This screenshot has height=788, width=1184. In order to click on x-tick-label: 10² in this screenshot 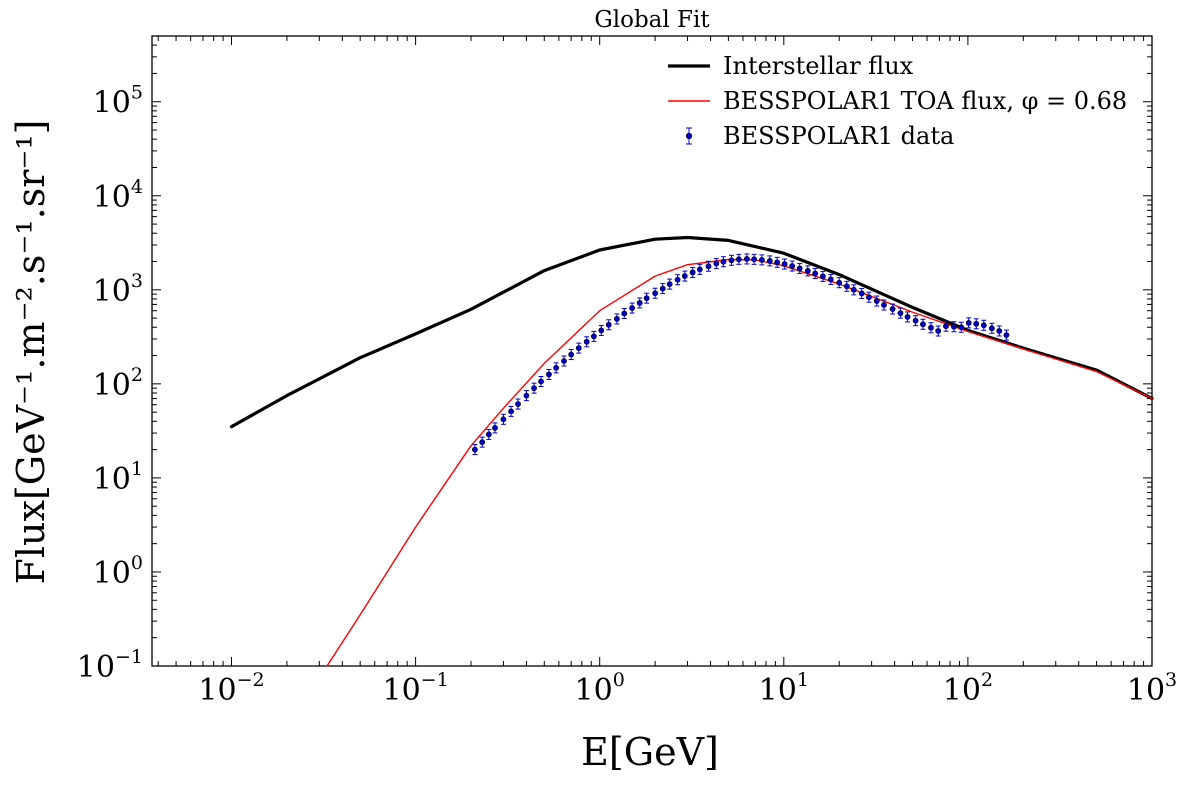, I will do `click(968, 688)`.